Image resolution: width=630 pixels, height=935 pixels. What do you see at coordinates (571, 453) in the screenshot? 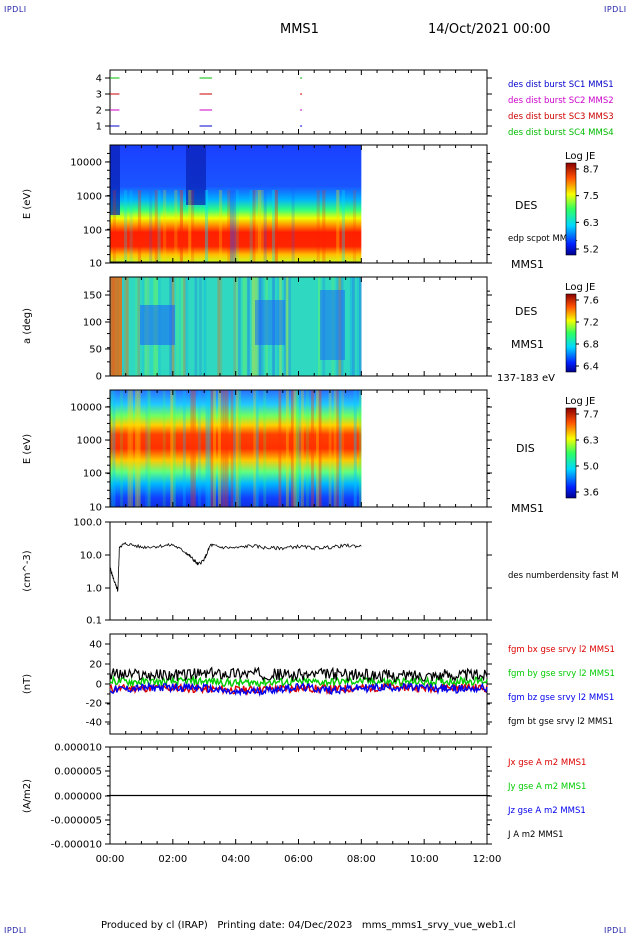
I see `dis-energy-colorbar` at bounding box center [571, 453].